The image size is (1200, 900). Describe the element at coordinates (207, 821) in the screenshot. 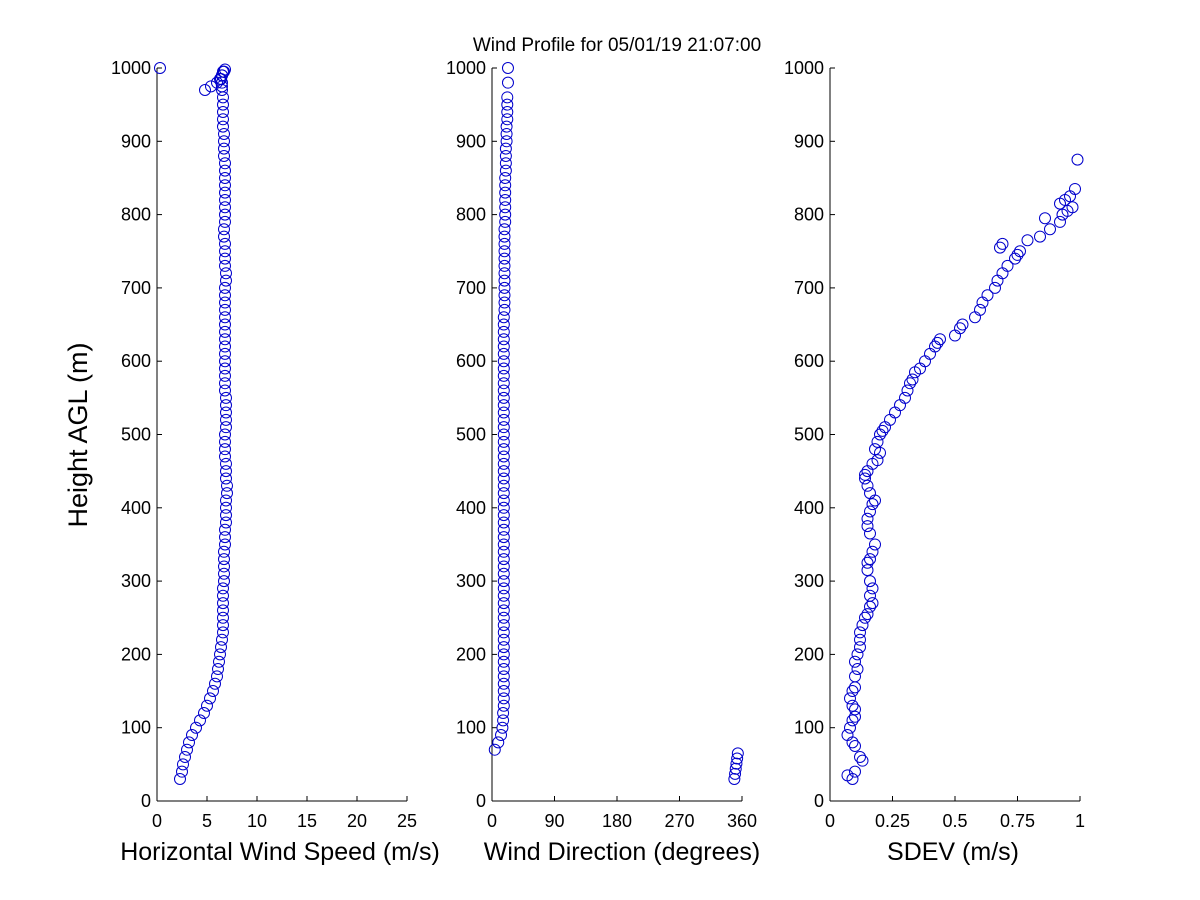

I see `x-tick-label: 5` at that location.